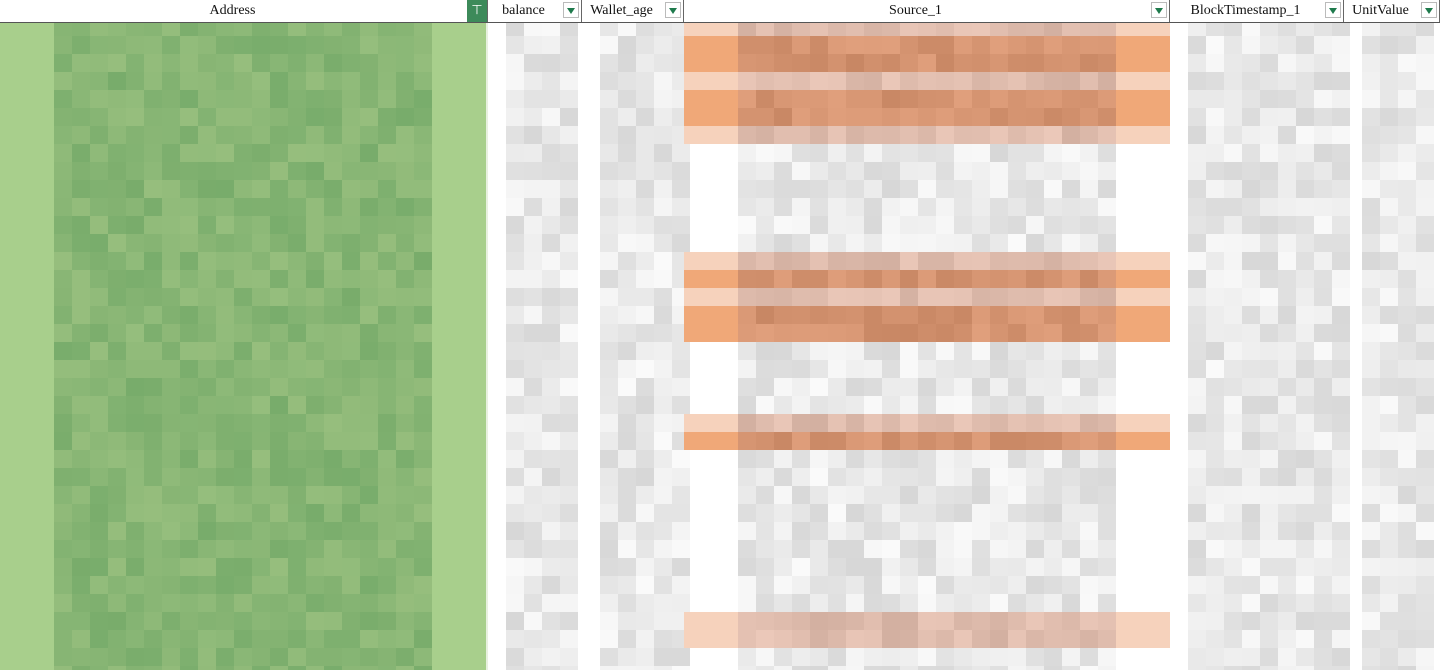 The image size is (1440, 670). Describe the element at coordinates (1257, 11) in the screenshot. I see `header-blocktimestamp-1: BlockTimestamp_1` at that location.